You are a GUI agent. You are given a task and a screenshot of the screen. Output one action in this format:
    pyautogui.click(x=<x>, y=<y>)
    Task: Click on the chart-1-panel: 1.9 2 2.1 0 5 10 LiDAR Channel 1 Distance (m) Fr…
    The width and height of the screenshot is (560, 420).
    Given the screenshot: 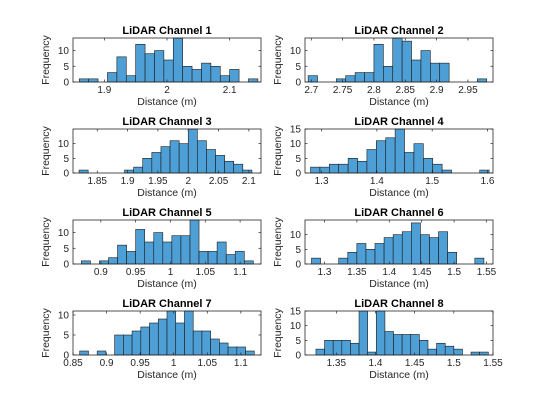 What is the action you would take?
    pyautogui.click(x=151, y=66)
    